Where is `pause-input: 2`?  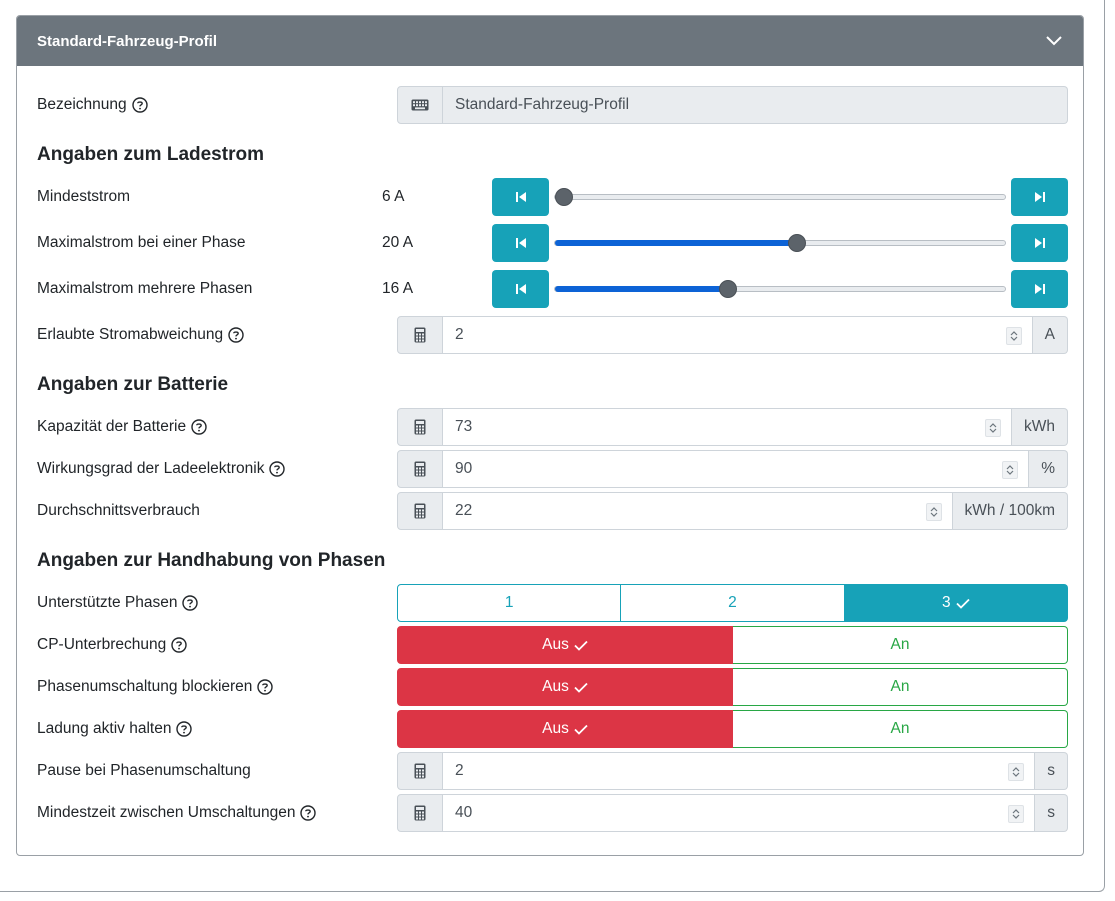
pause-input: 2 is located at coordinates (739, 771).